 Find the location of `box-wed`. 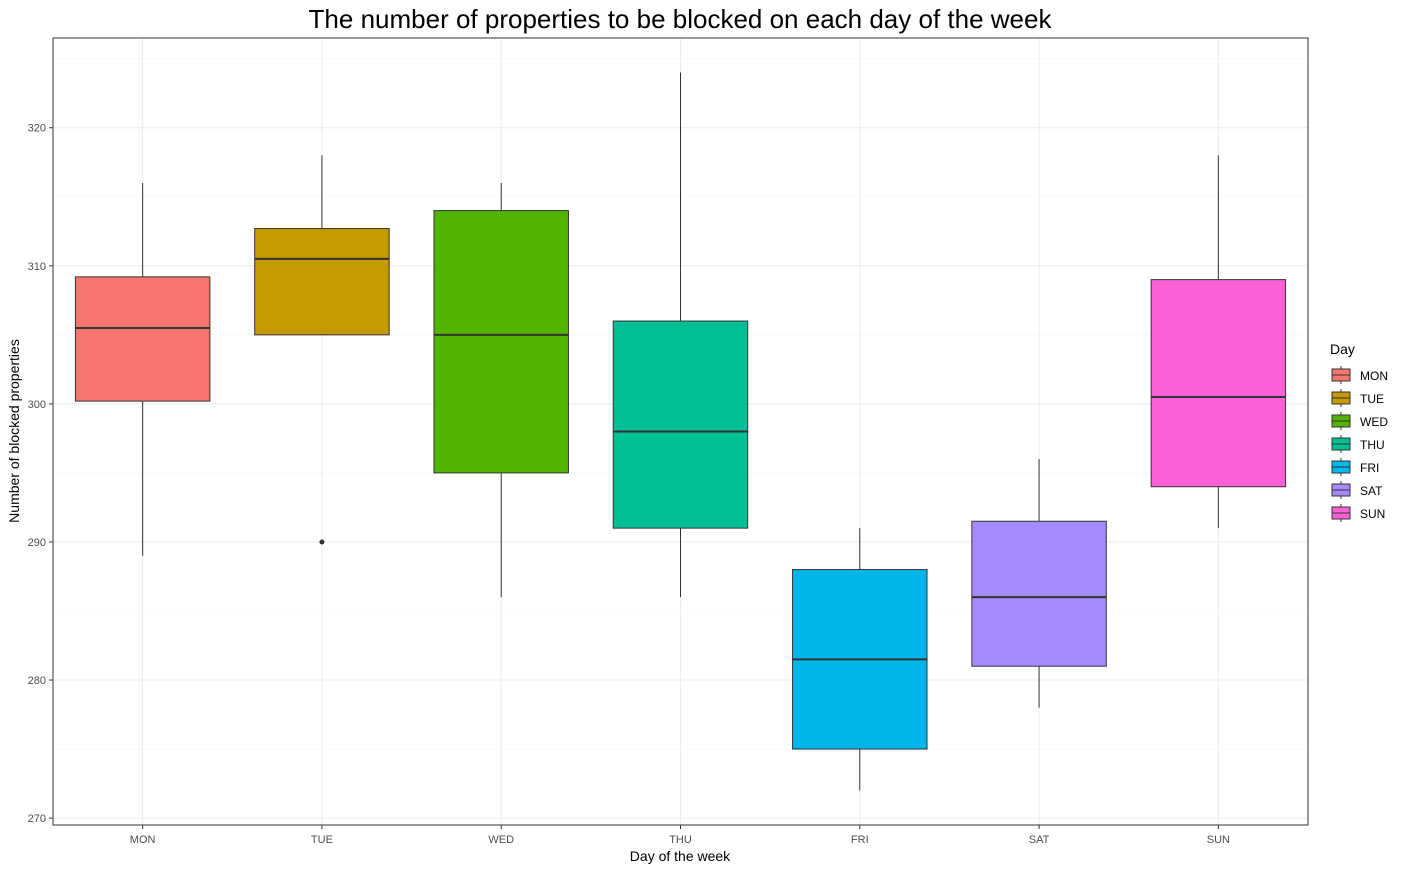

box-wed is located at coordinates (501, 390).